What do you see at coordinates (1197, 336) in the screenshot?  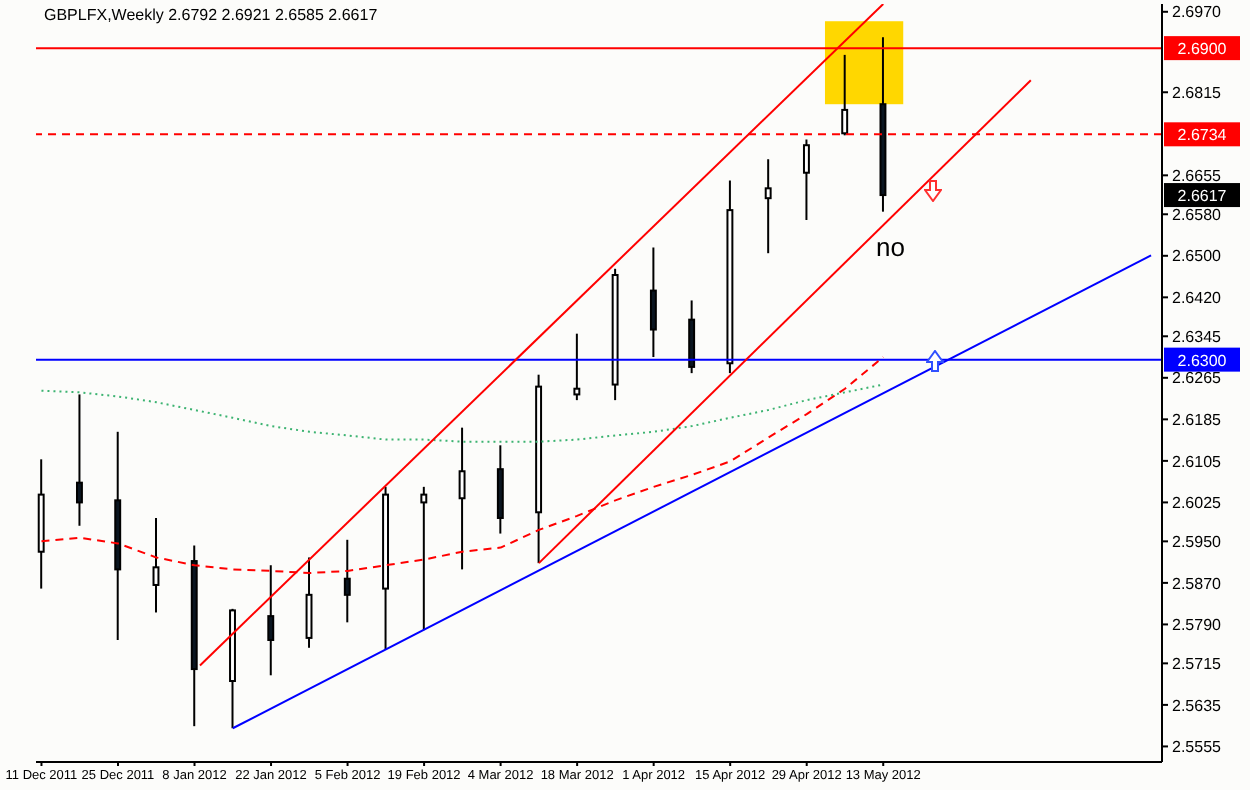 I see `y-tick-label: 2.6345` at bounding box center [1197, 336].